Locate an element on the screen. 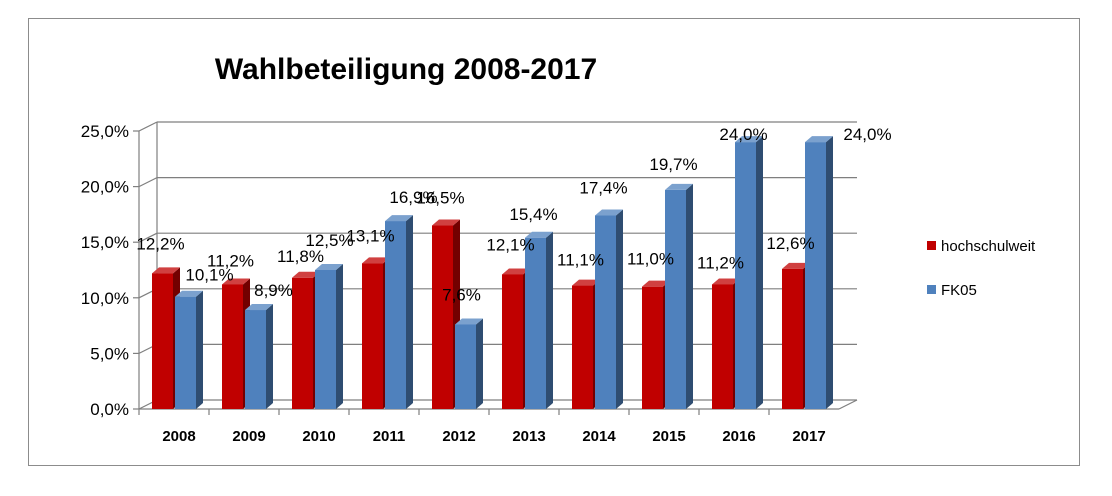 Image resolution: width=1112 pixels, height=496 pixels. chart-title: Wahlbeteiligung 2008-2017 is located at coordinates (406, 69).